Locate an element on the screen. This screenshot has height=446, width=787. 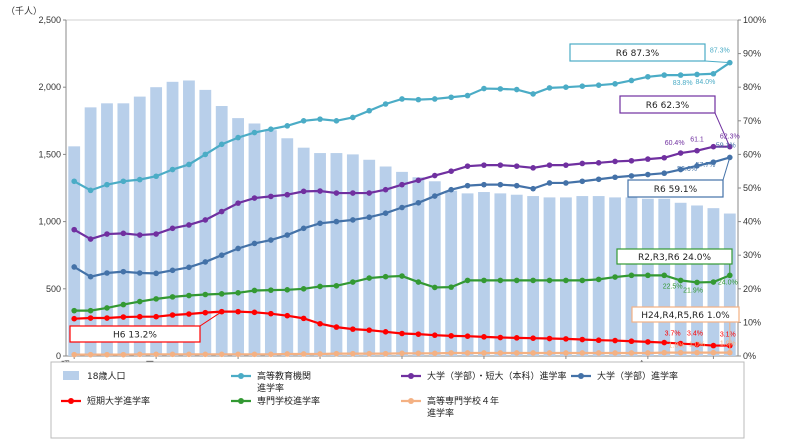
legend-item-univ: 大学（学部）進学率 is located at coordinates (624, 376).